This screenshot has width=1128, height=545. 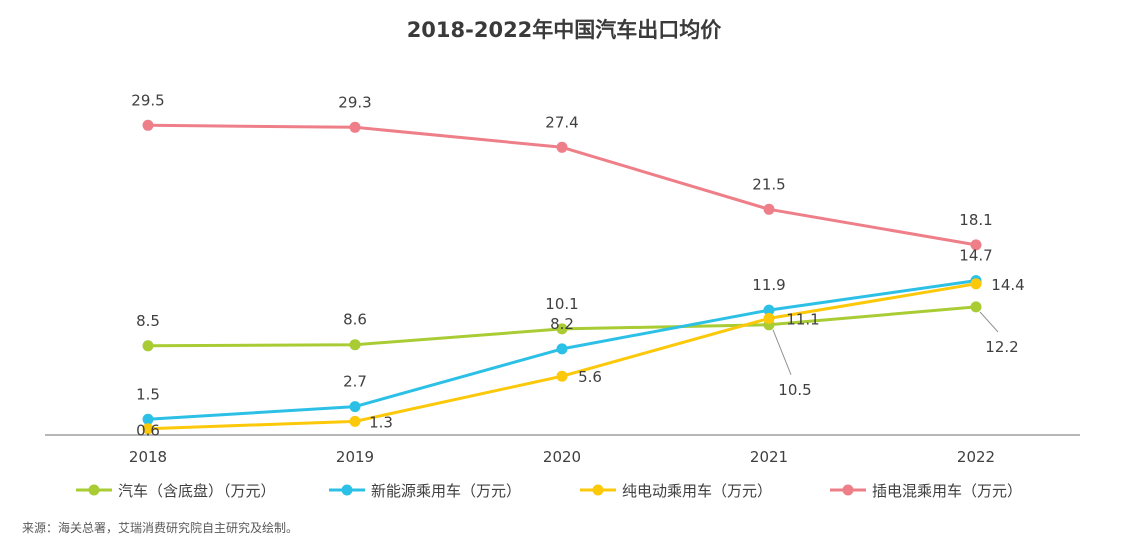 I want to click on data-label-bev-passenger-2020: 5.6, so click(x=590, y=377).